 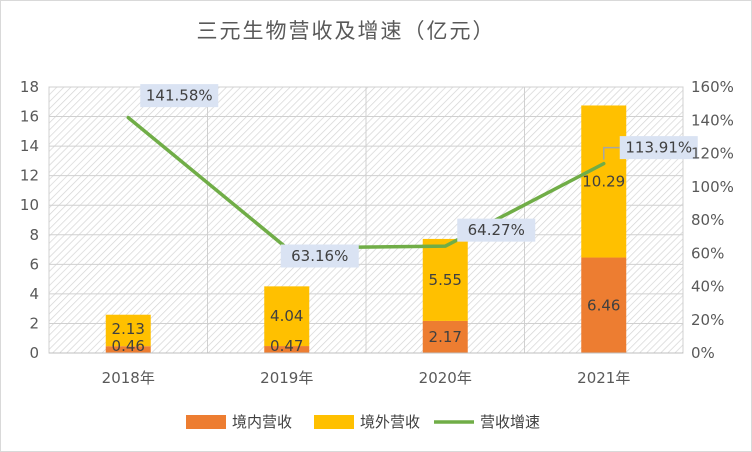 I want to click on y-right-tick: 140%, so click(x=712, y=120).